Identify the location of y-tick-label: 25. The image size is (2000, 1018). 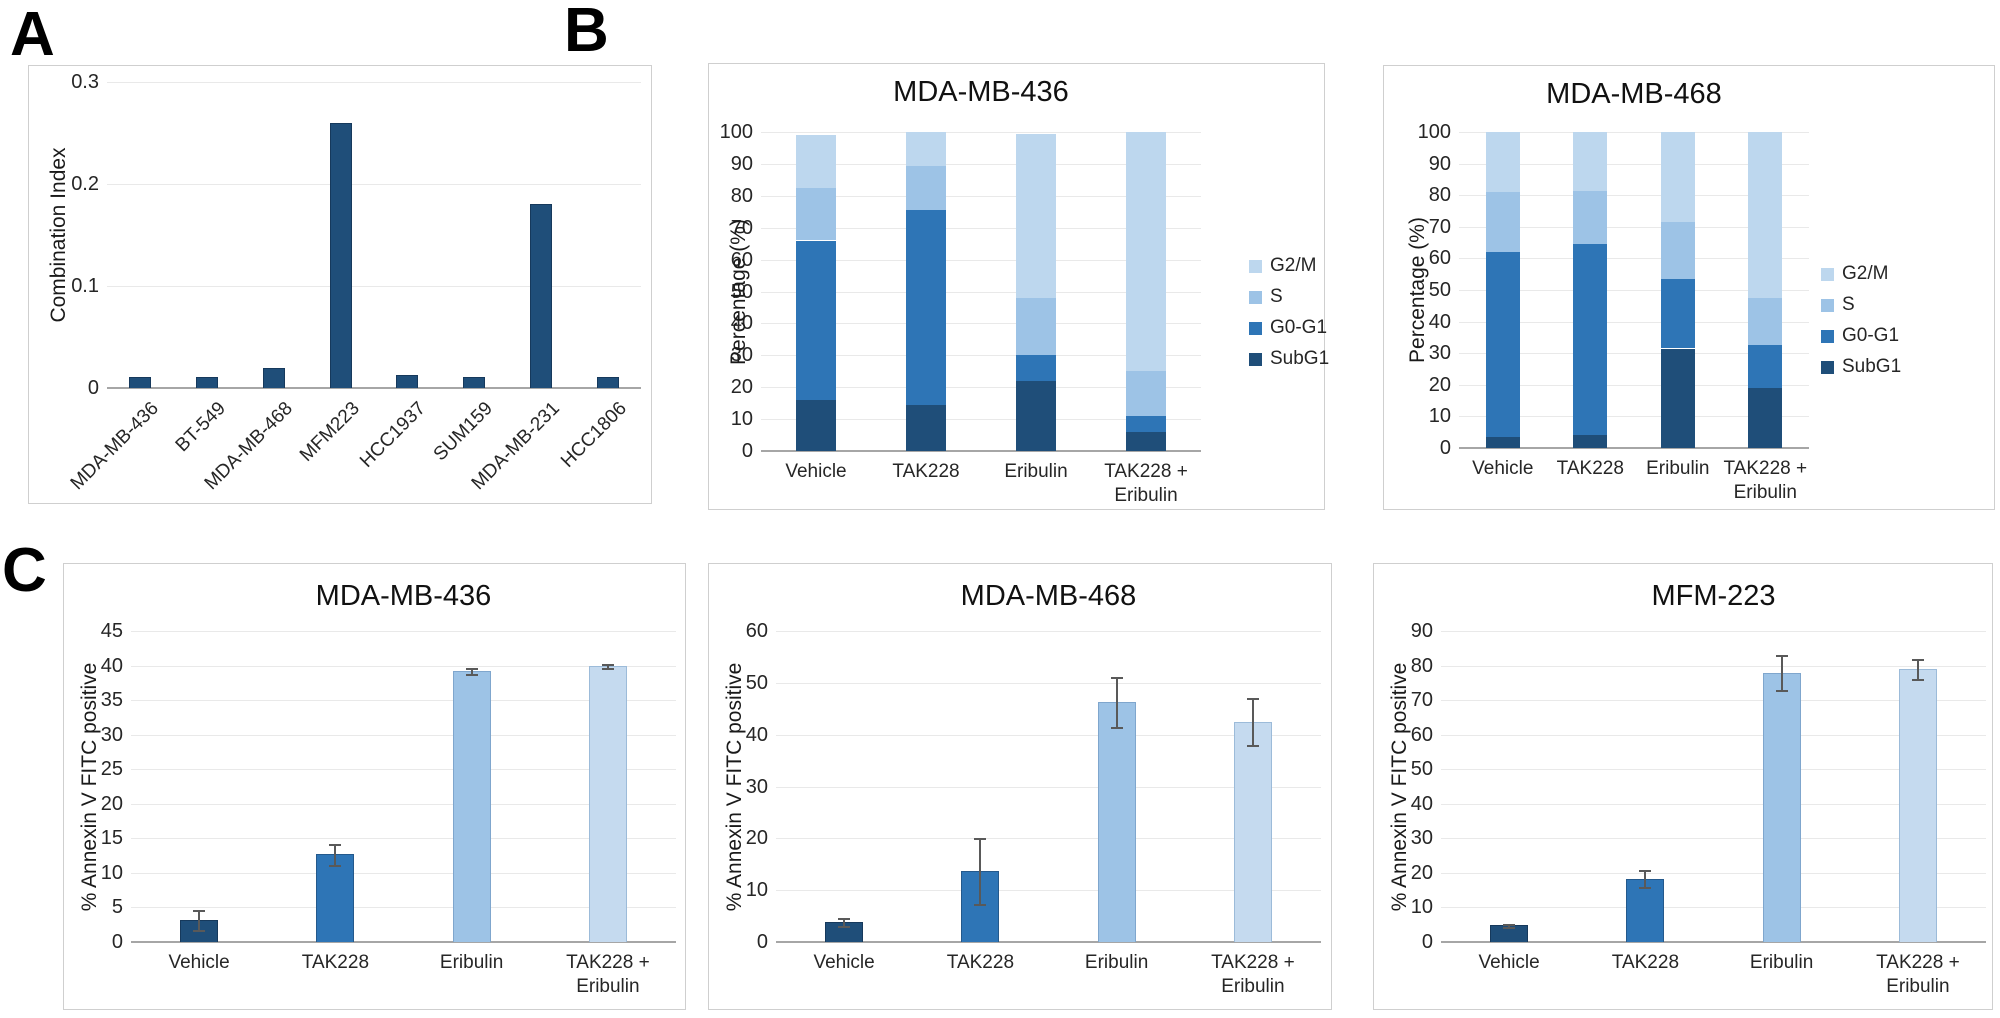
(111, 769).